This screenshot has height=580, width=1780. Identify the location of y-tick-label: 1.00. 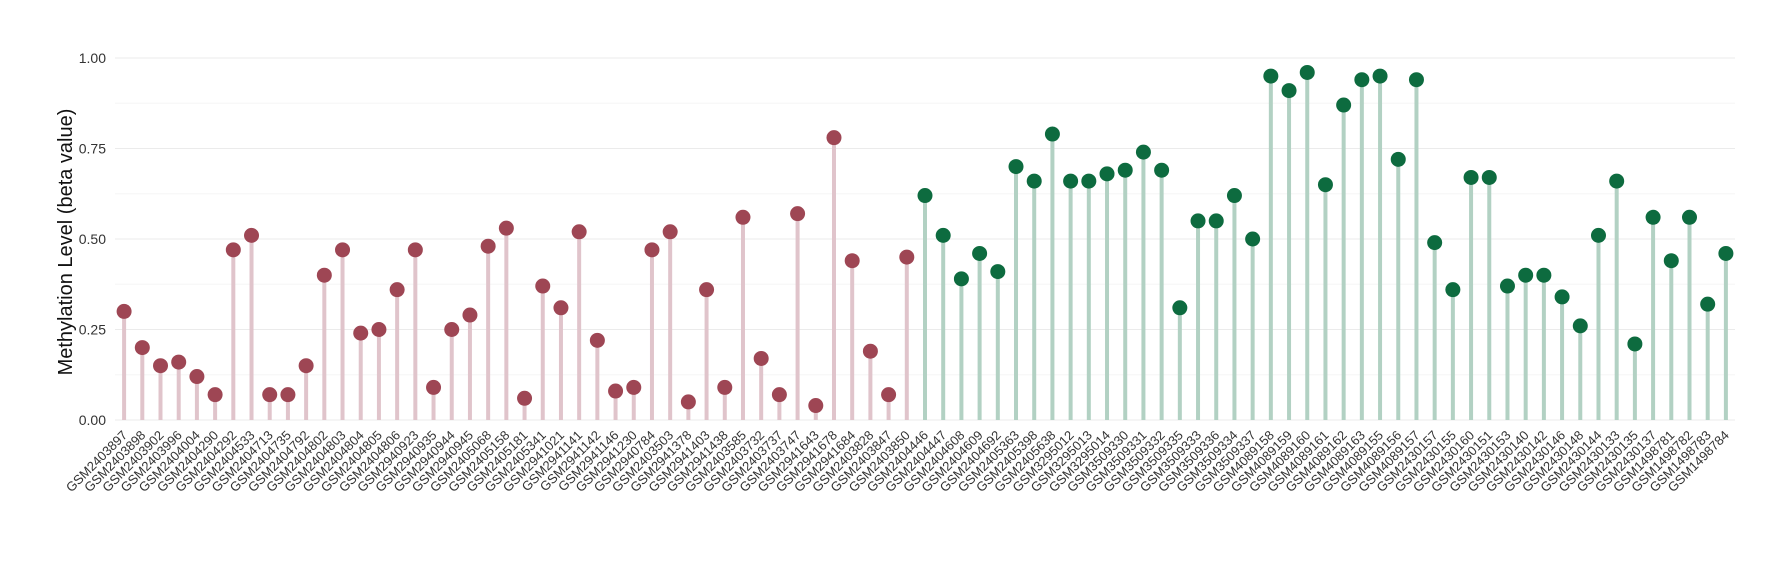
(92, 58).